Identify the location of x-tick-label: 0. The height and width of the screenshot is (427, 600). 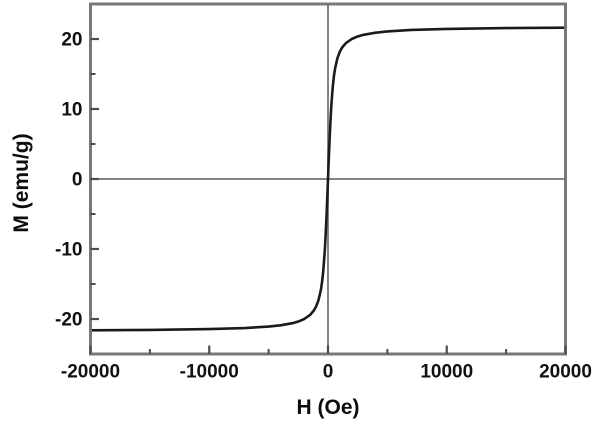
(328, 372).